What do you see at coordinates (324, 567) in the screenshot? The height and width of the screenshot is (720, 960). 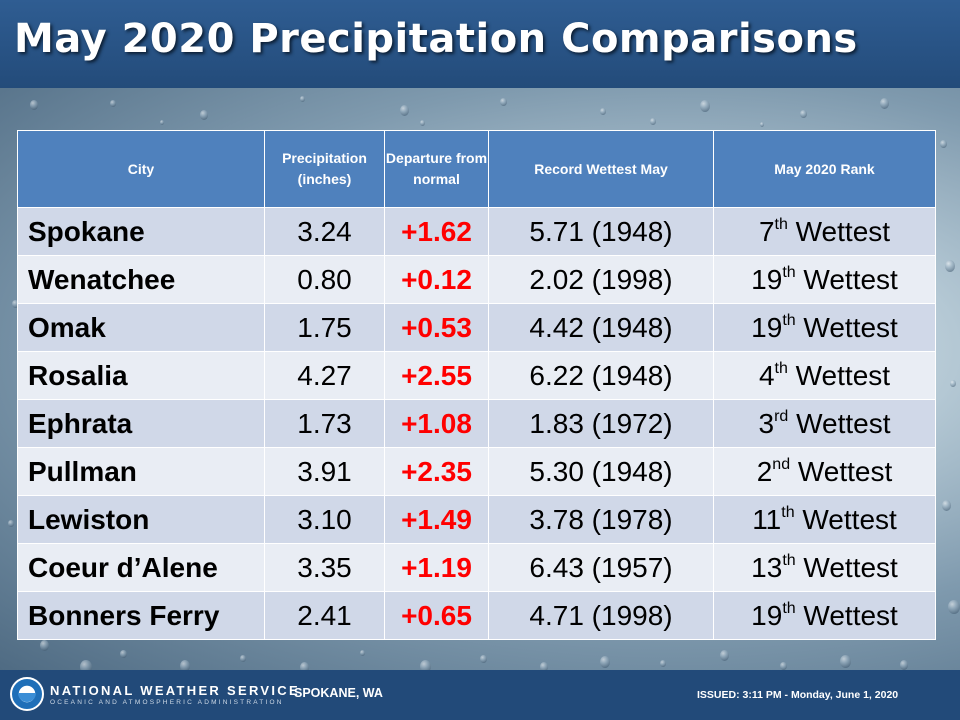 I see `precipitation-cell: 3.35` at bounding box center [324, 567].